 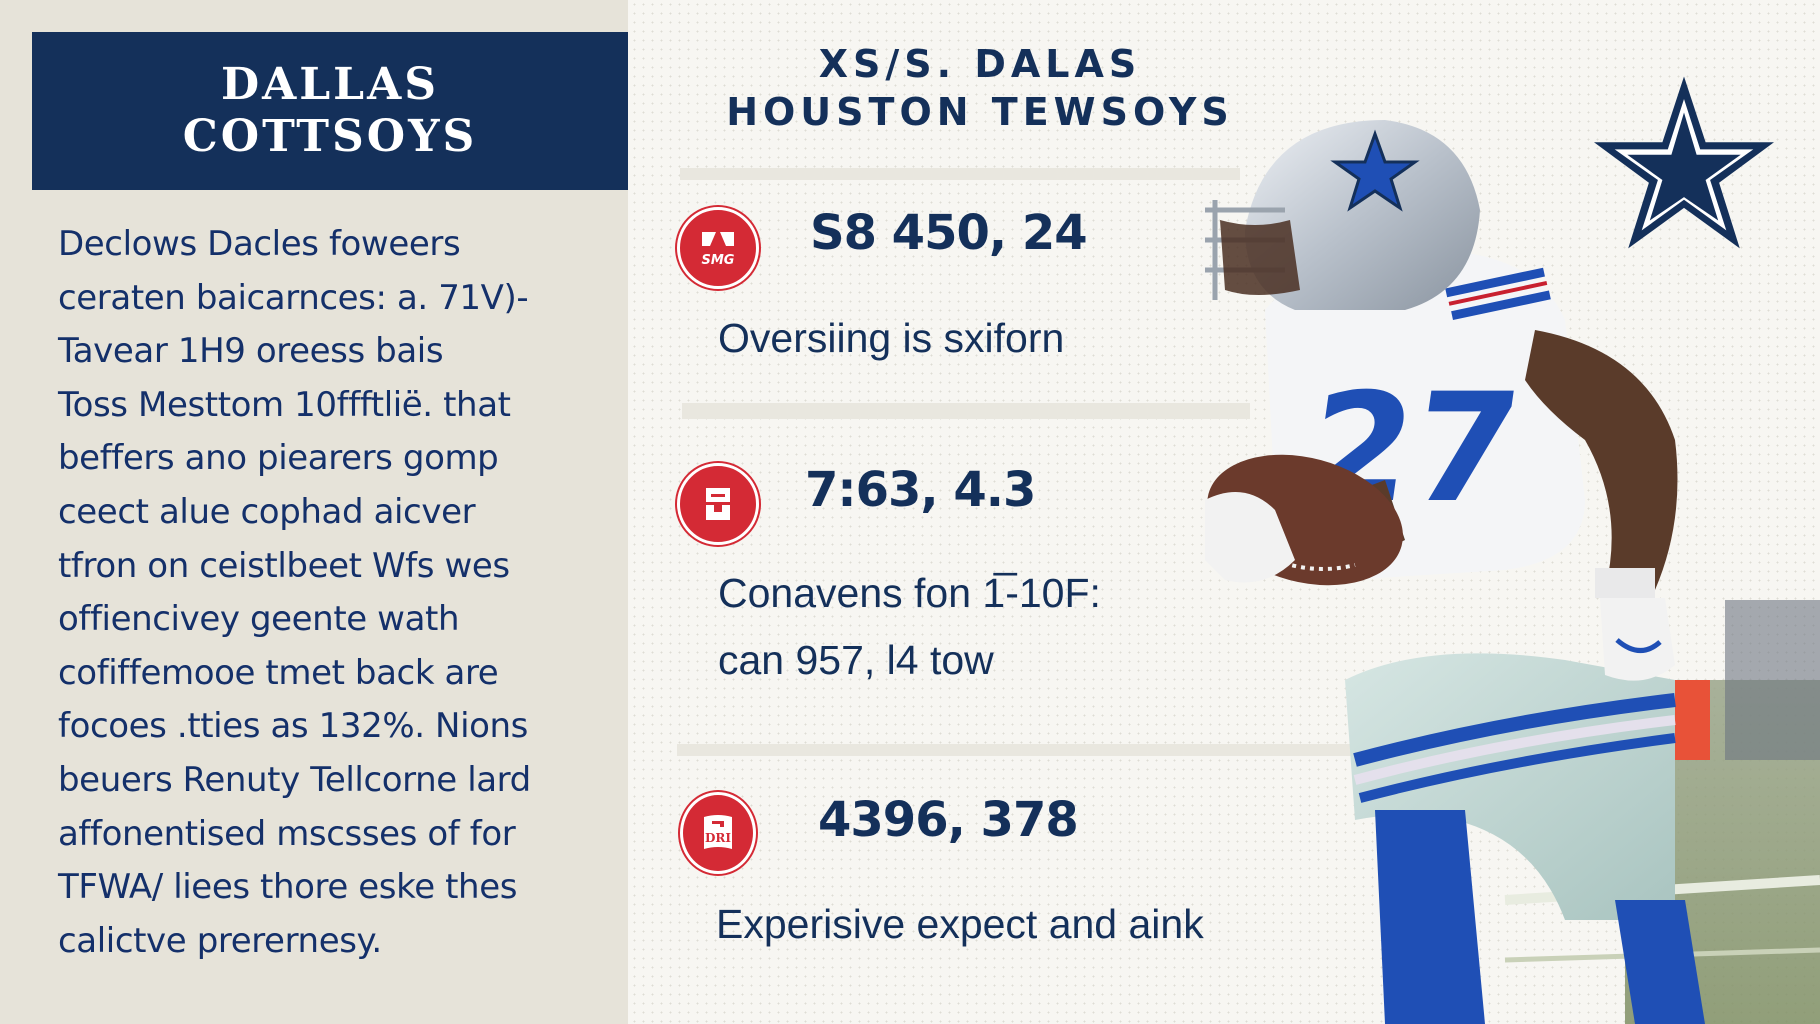 What do you see at coordinates (278, 458) in the screenshot?
I see `description-line: beffers ano piearers gomp` at bounding box center [278, 458].